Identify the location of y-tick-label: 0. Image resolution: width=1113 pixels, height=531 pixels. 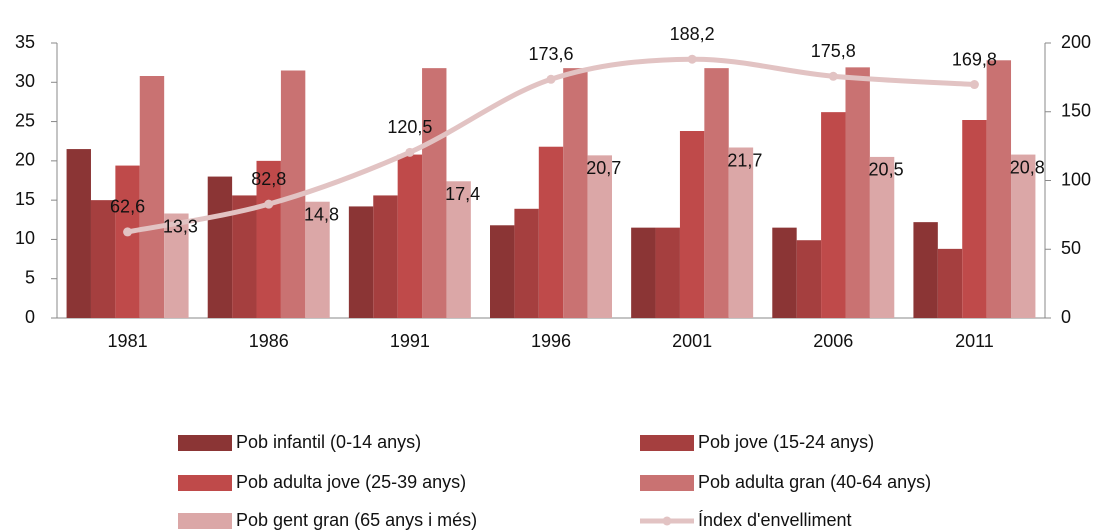
(30, 317).